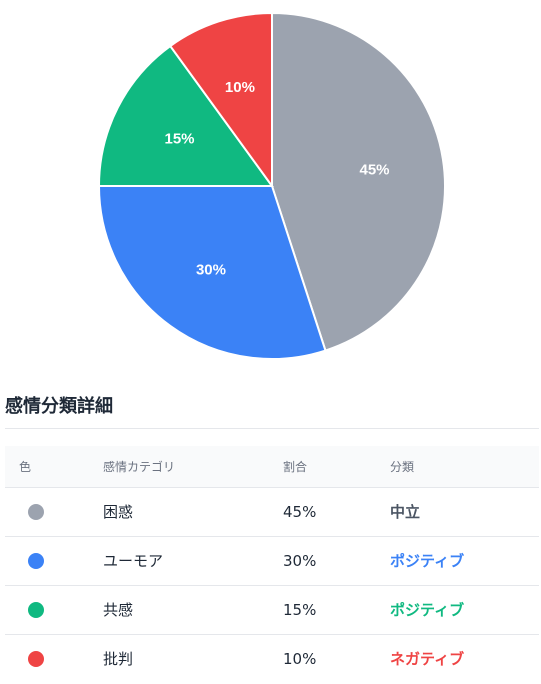  I want to click on pie-slice-label-3: 10%, so click(240, 87).